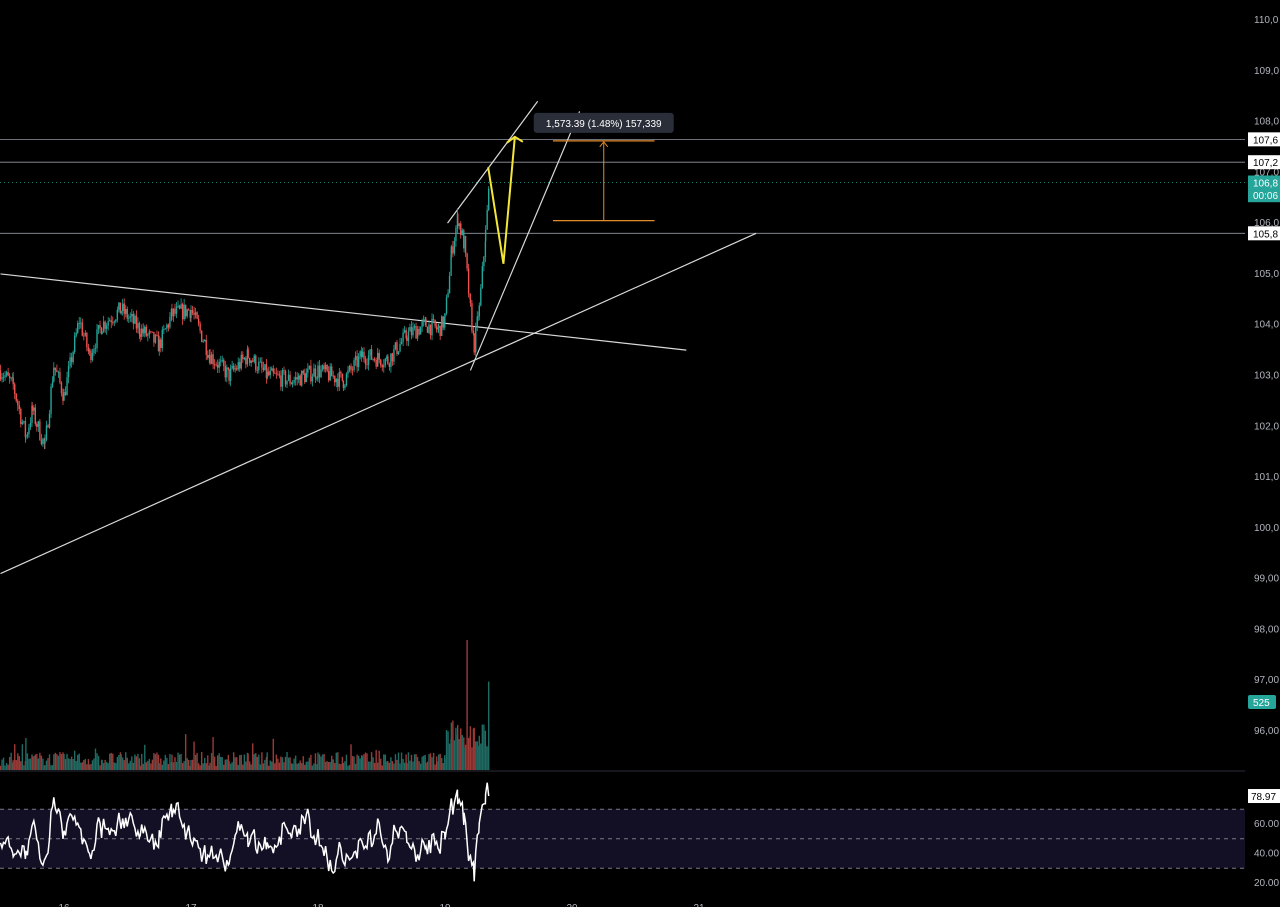  I want to click on y-tick-label: 101,0, so click(1266, 477).